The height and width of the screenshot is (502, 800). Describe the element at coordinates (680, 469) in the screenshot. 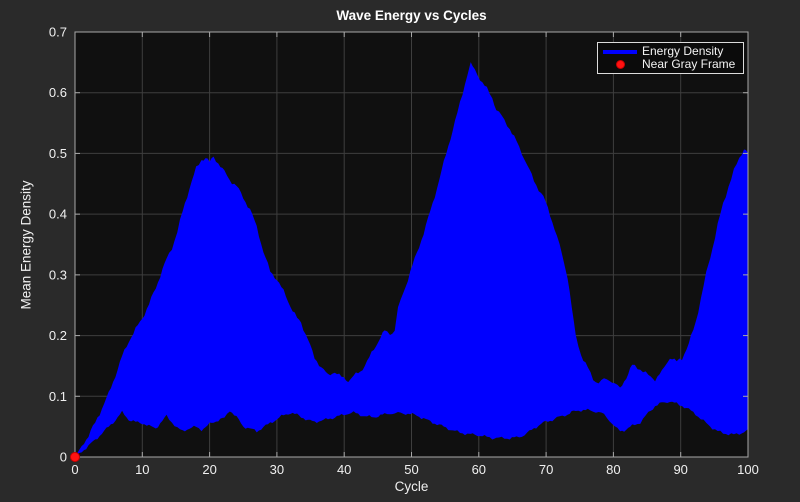

I see `x-tick-label: 90` at that location.